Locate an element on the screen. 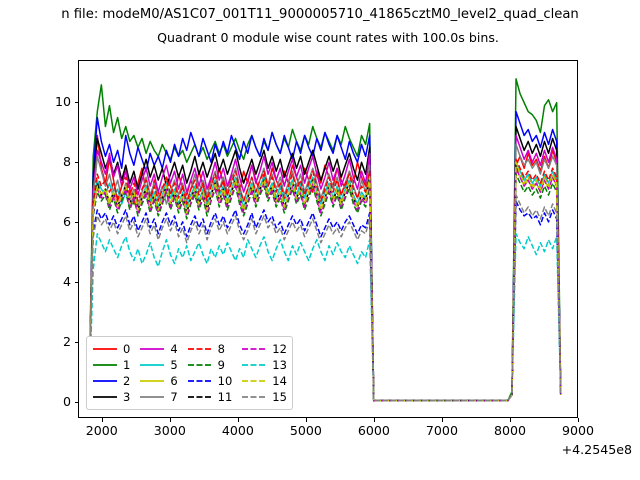  legend-entry-15: 15 is located at coordinates (264, 397).